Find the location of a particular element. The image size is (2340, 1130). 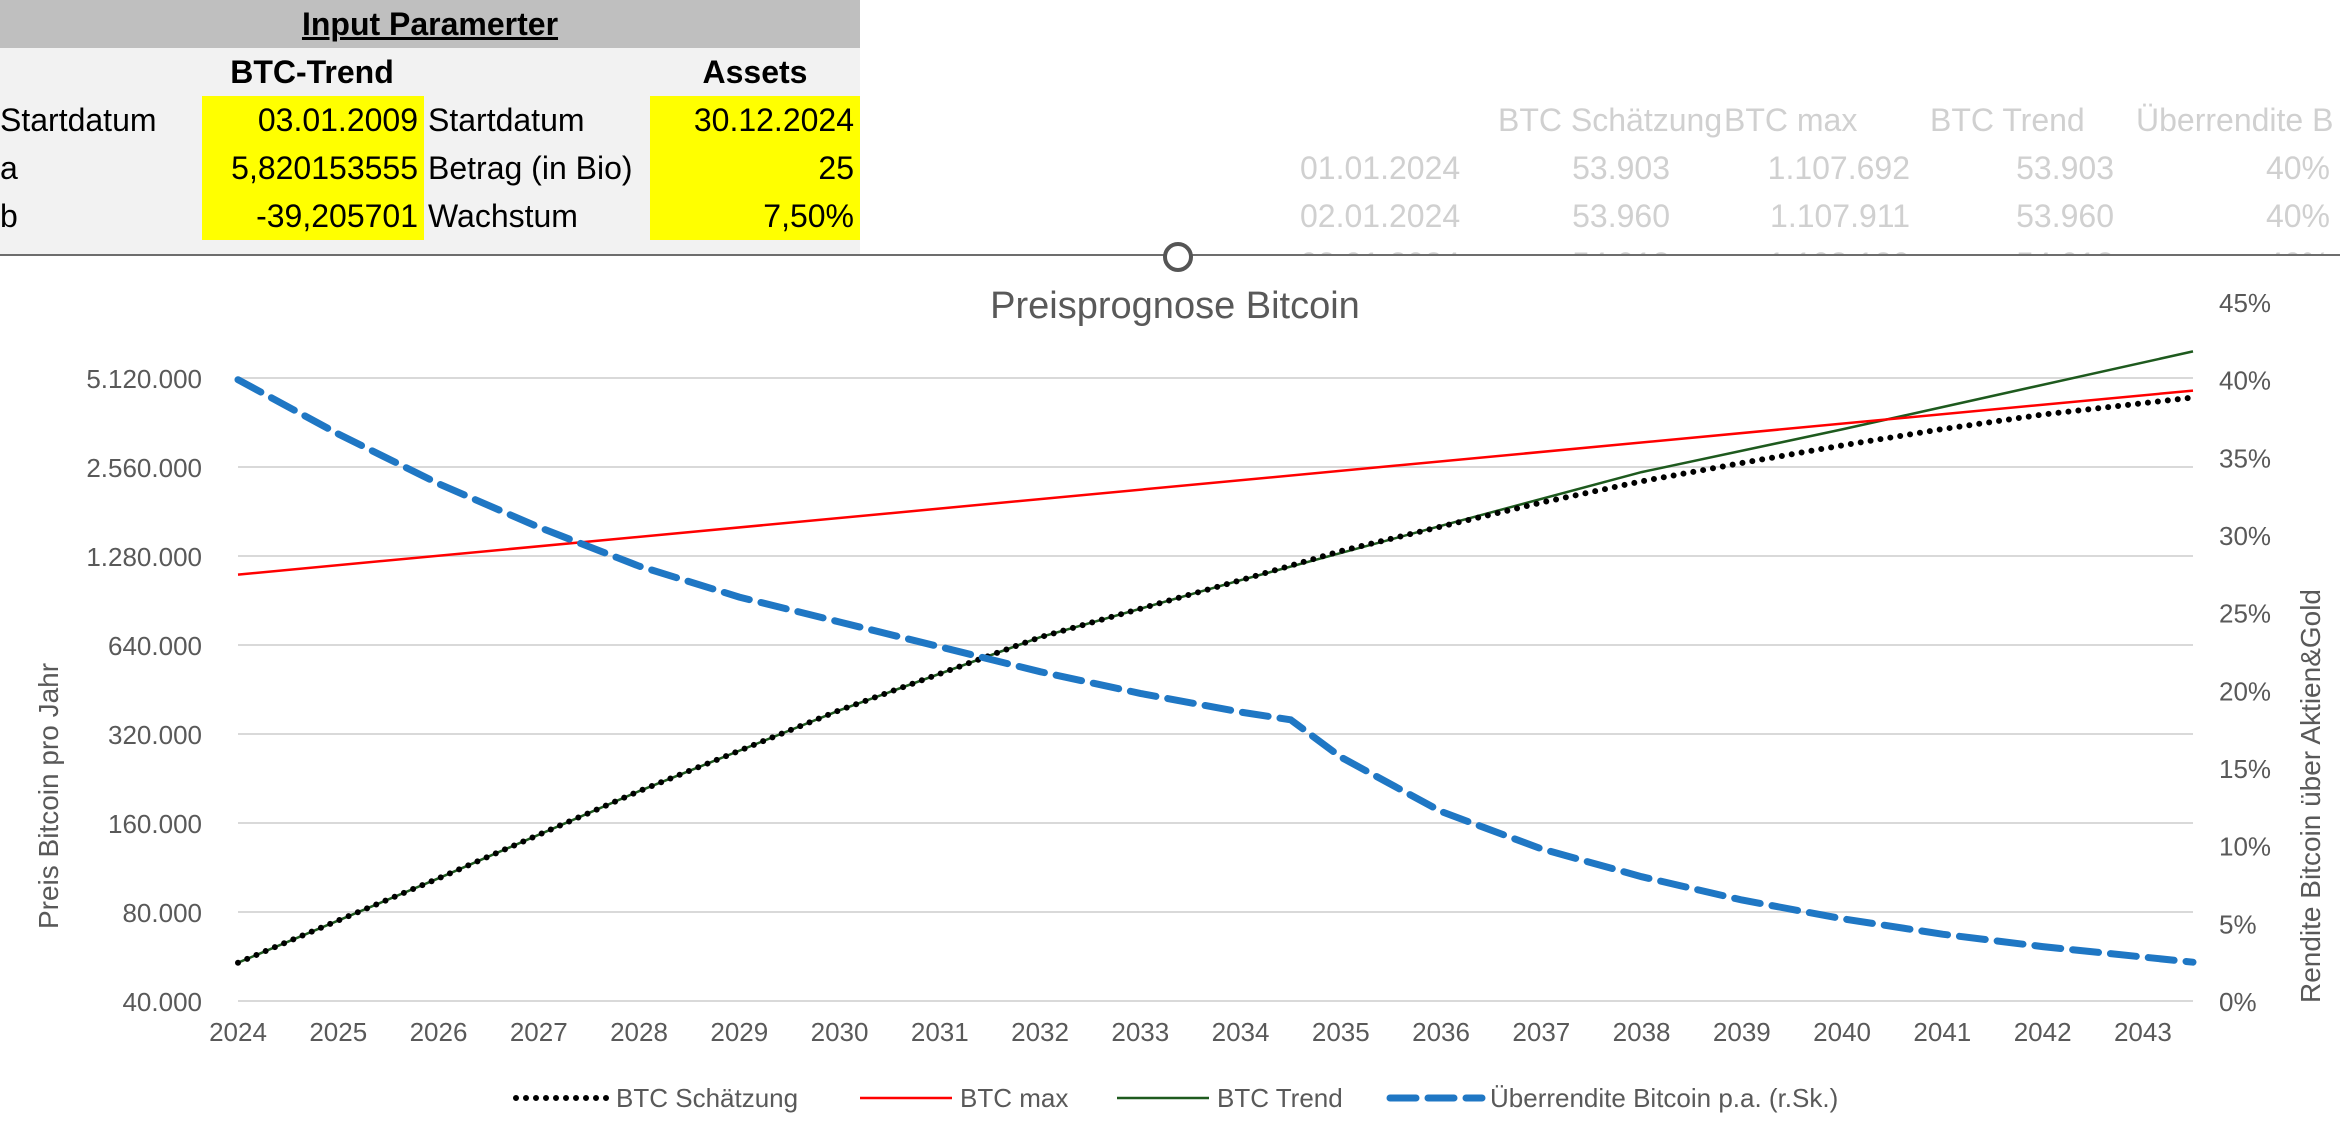

table-value: 1.107.692 is located at coordinates (1838, 168).